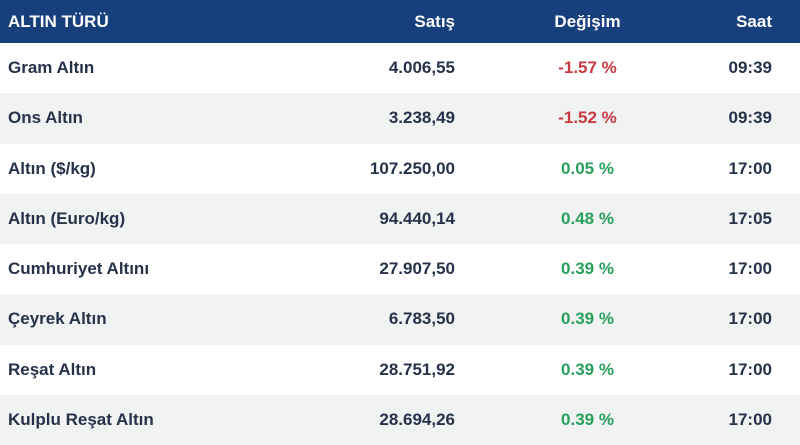 The width and height of the screenshot is (800, 445). I want to click on gold-type-cell: Kulplu Reşat Altın, so click(81, 419).